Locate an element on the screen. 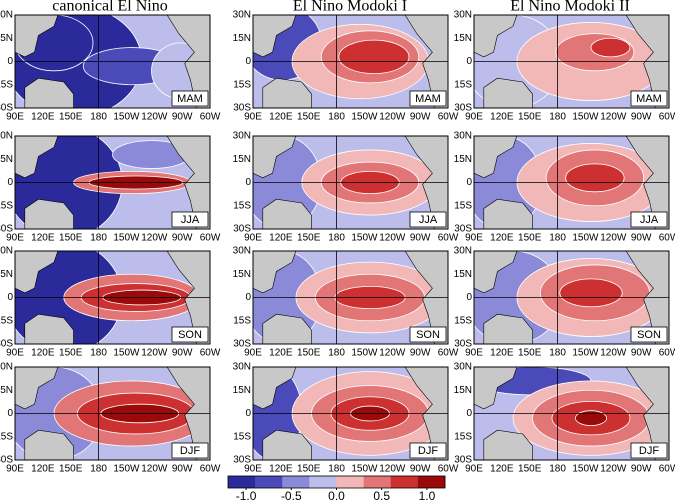 Image resolution: width=675 pixels, height=500 pixels. season-label: JJA is located at coordinates (190, 220).